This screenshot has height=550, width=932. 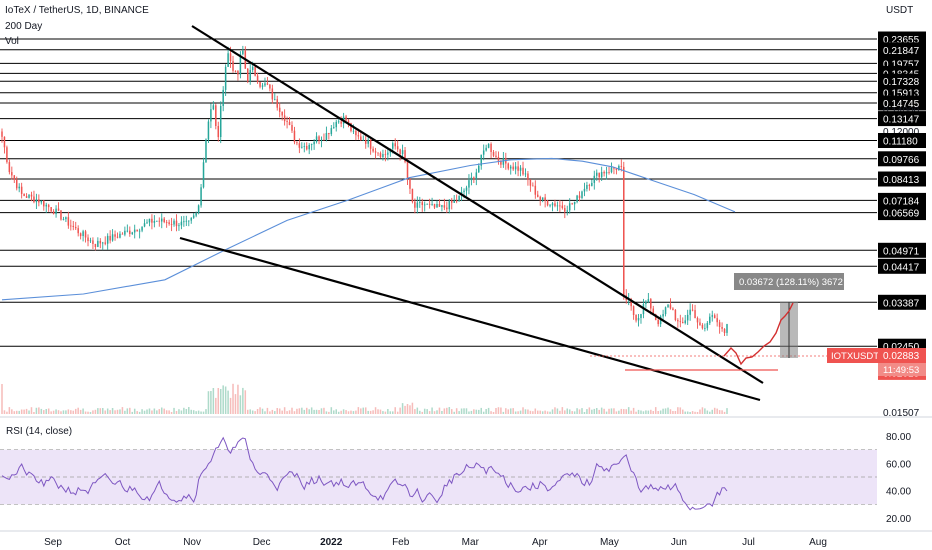 What do you see at coordinates (900, 142) in the screenshot?
I see `price-label: 0.11180` at bounding box center [900, 142].